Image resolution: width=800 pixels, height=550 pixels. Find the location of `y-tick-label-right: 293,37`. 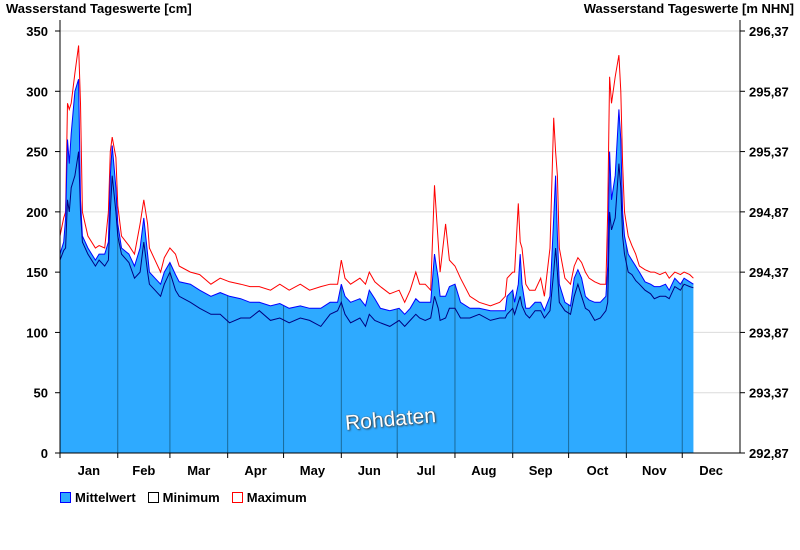

y-tick-label-right: 293,37 is located at coordinates (769, 393).